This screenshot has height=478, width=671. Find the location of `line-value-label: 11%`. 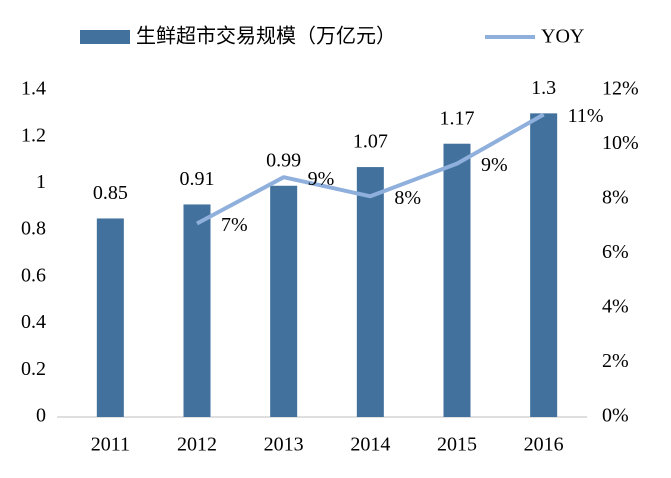

line-value-label: 11% is located at coordinates (586, 116).